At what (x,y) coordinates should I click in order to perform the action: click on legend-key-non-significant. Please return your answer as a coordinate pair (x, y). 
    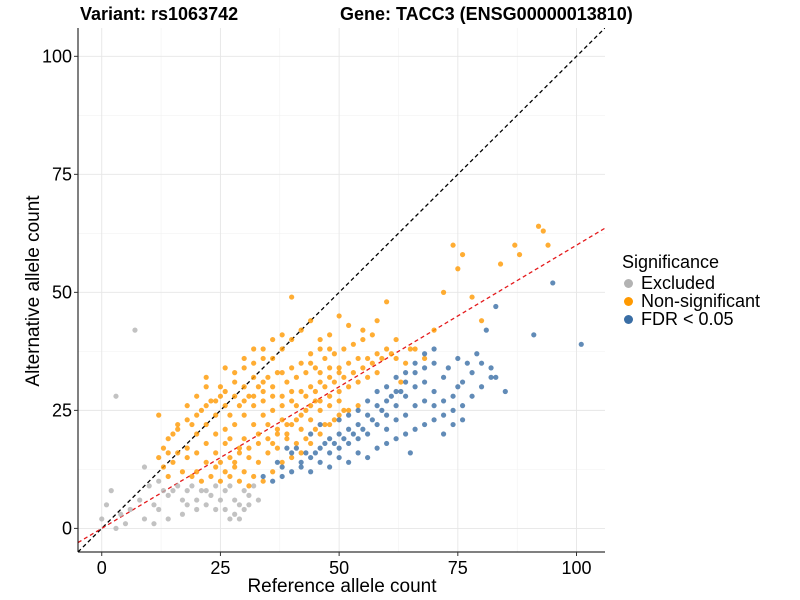
    Looking at the image, I should click on (628, 301).